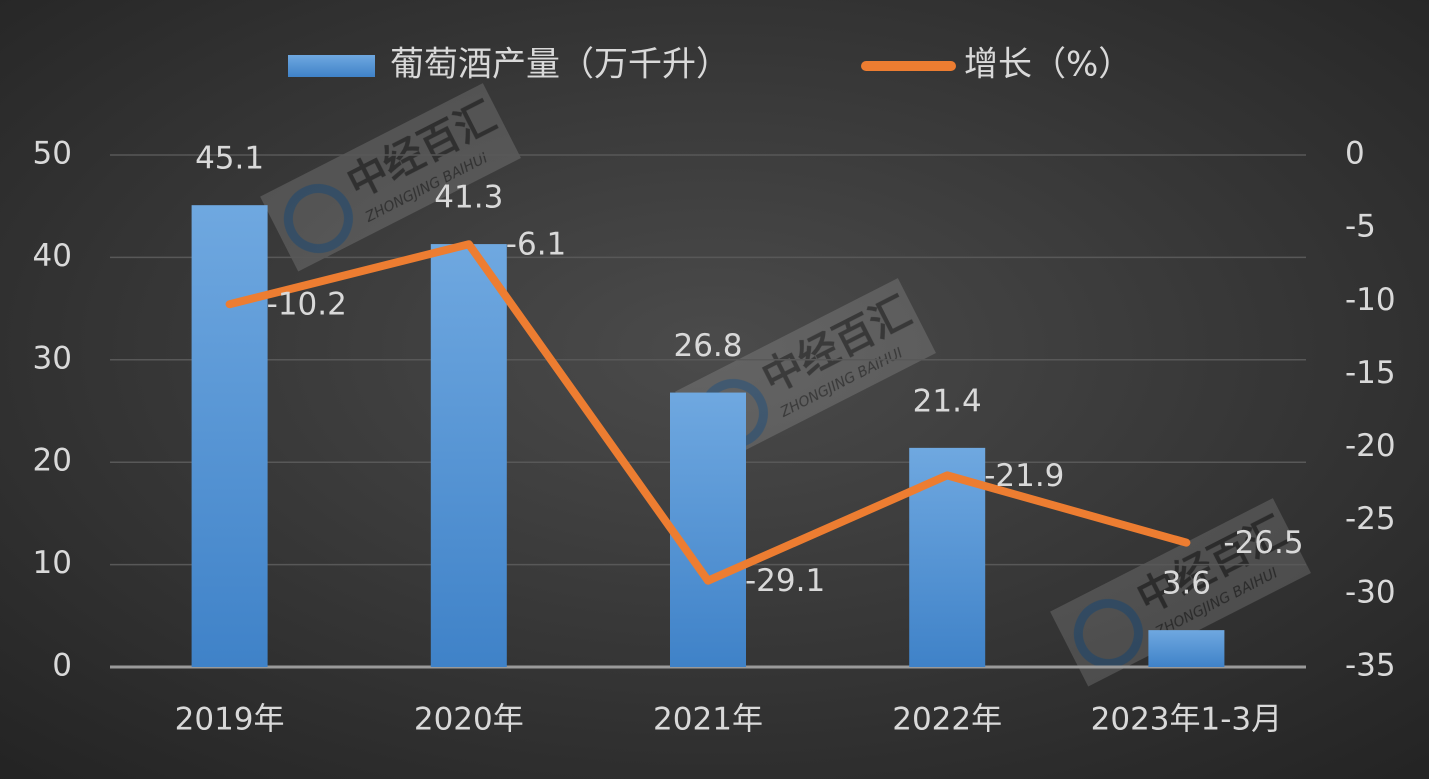  What do you see at coordinates (947, 720) in the screenshot?
I see `x-tick-label: 2022年` at bounding box center [947, 720].